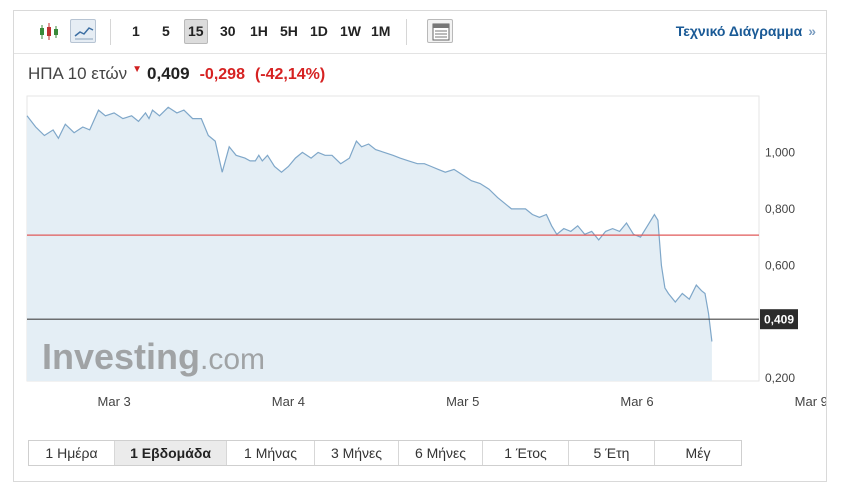 The height and width of the screenshot is (499, 841). What do you see at coordinates (812, 31) in the screenshot?
I see `double-chevron-right-icon: »` at bounding box center [812, 31].